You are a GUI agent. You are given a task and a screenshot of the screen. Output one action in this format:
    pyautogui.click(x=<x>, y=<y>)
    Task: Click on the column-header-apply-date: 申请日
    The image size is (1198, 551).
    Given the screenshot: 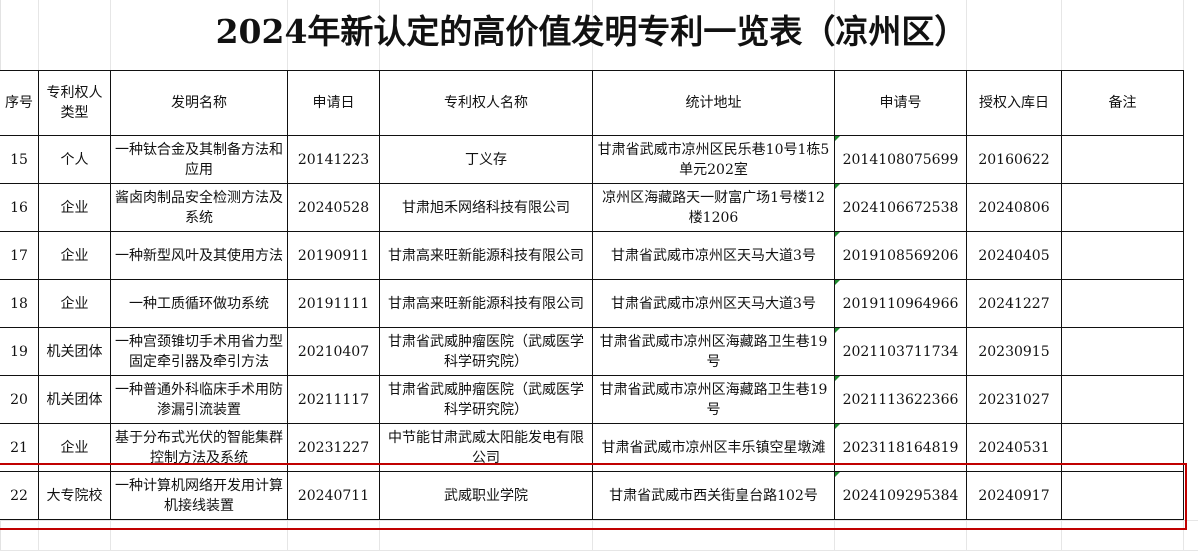 What is the action you would take?
    pyautogui.click(x=333, y=103)
    